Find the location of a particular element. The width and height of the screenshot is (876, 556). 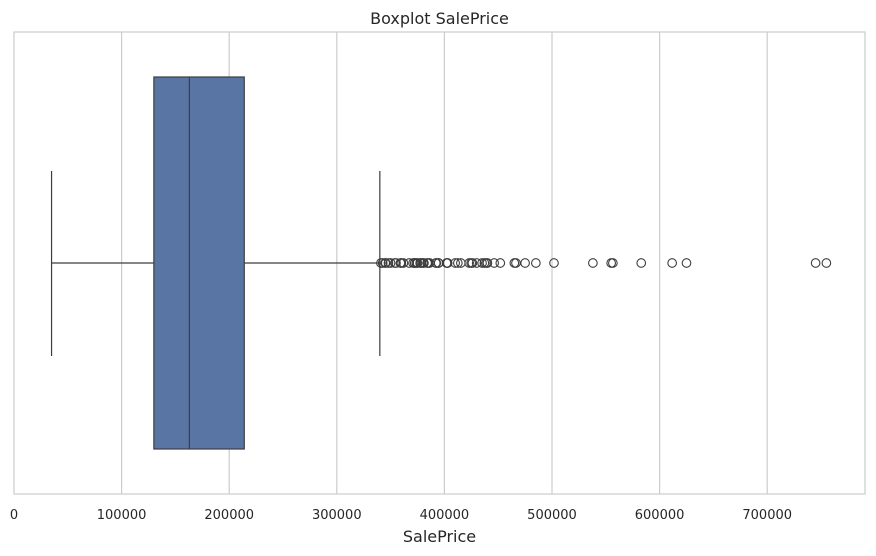

x-axis-title: SalePrice is located at coordinates (439, 536).